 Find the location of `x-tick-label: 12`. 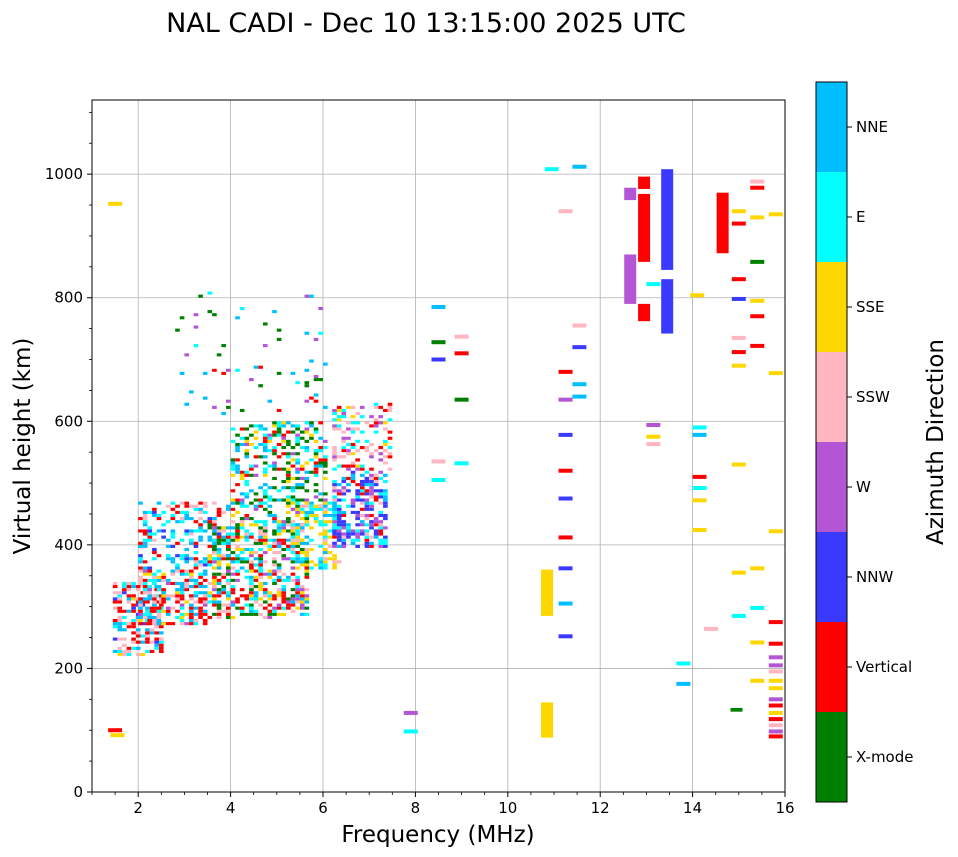

x-tick-label: 12 is located at coordinates (600, 808).